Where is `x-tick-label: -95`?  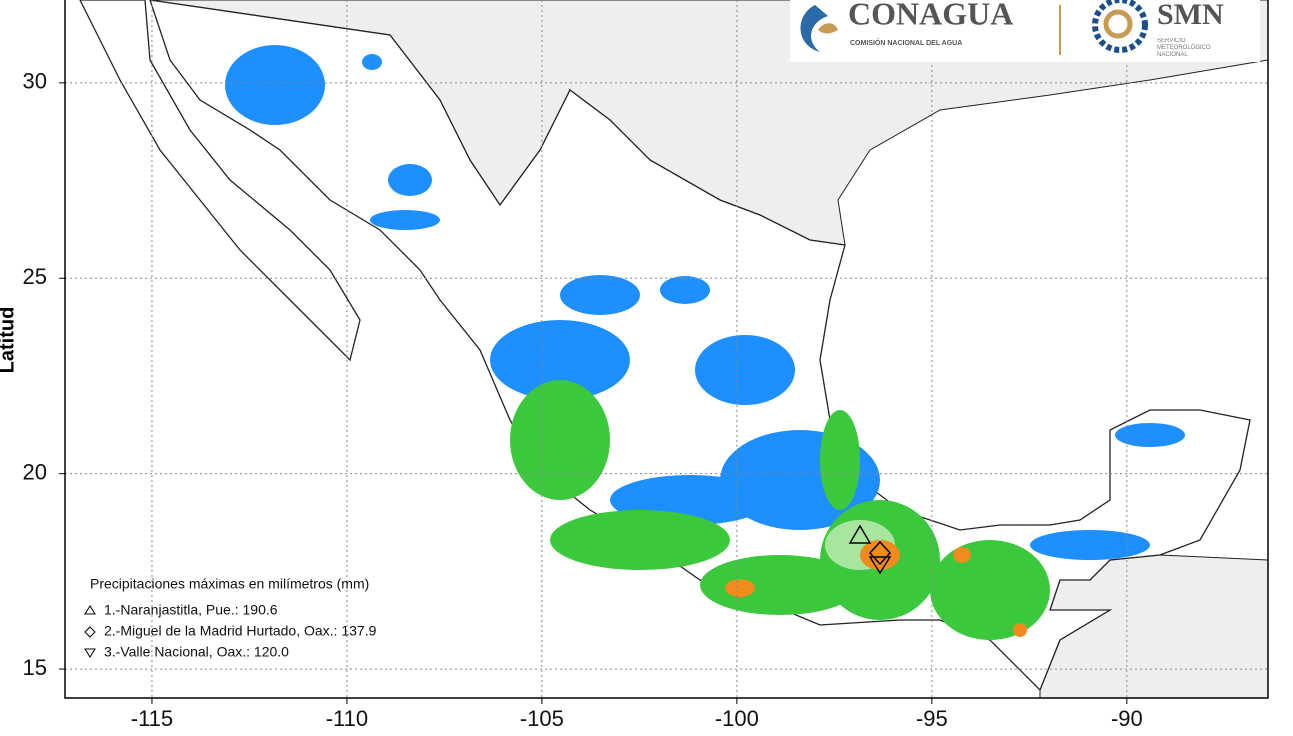 x-tick-label: -95 is located at coordinates (932, 718).